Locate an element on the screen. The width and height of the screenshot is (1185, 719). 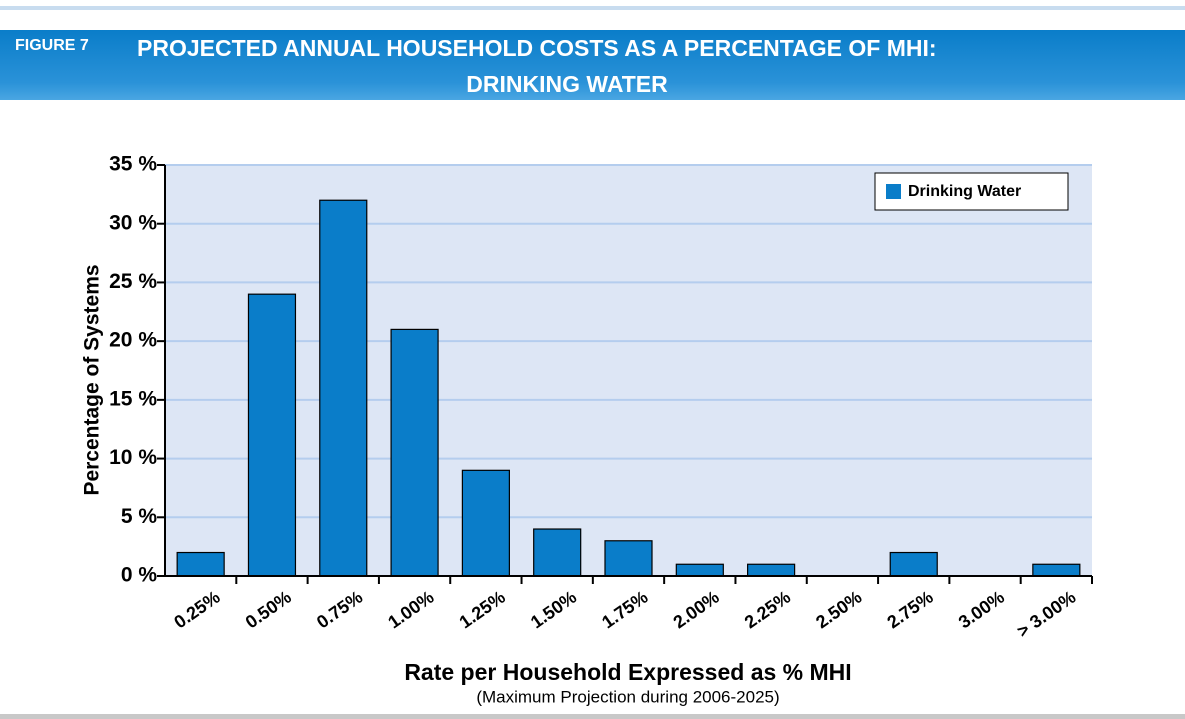
y-tick-label: 15 % is located at coordinates (133, 398).